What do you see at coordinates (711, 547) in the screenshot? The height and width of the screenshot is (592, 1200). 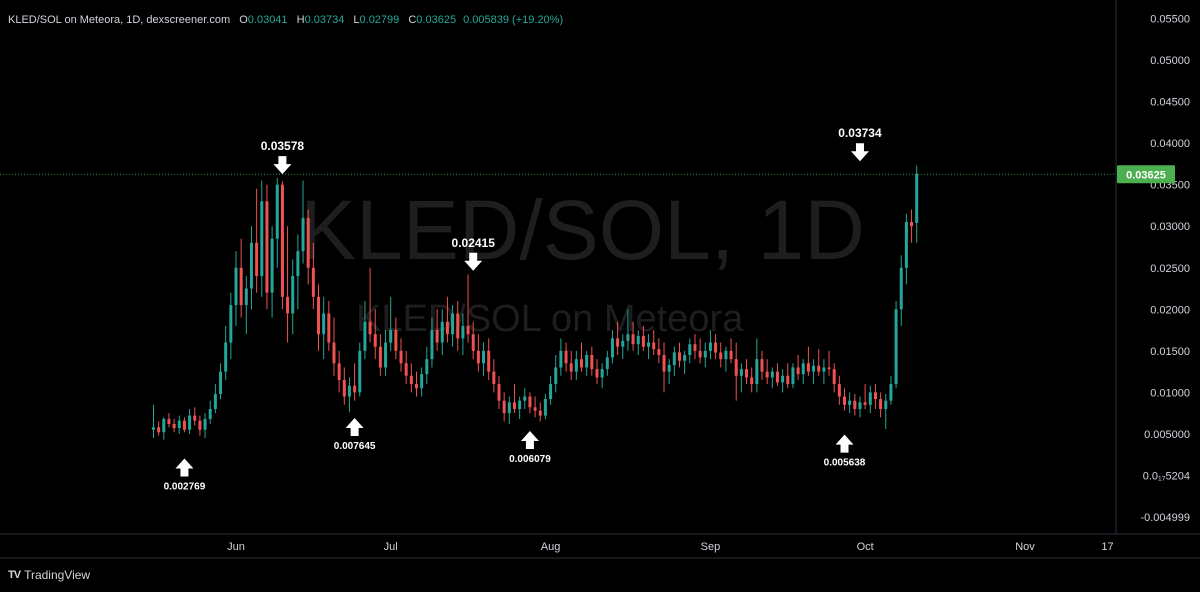 I see `x-tick-label: Sep` at bounding box center [711, 547].